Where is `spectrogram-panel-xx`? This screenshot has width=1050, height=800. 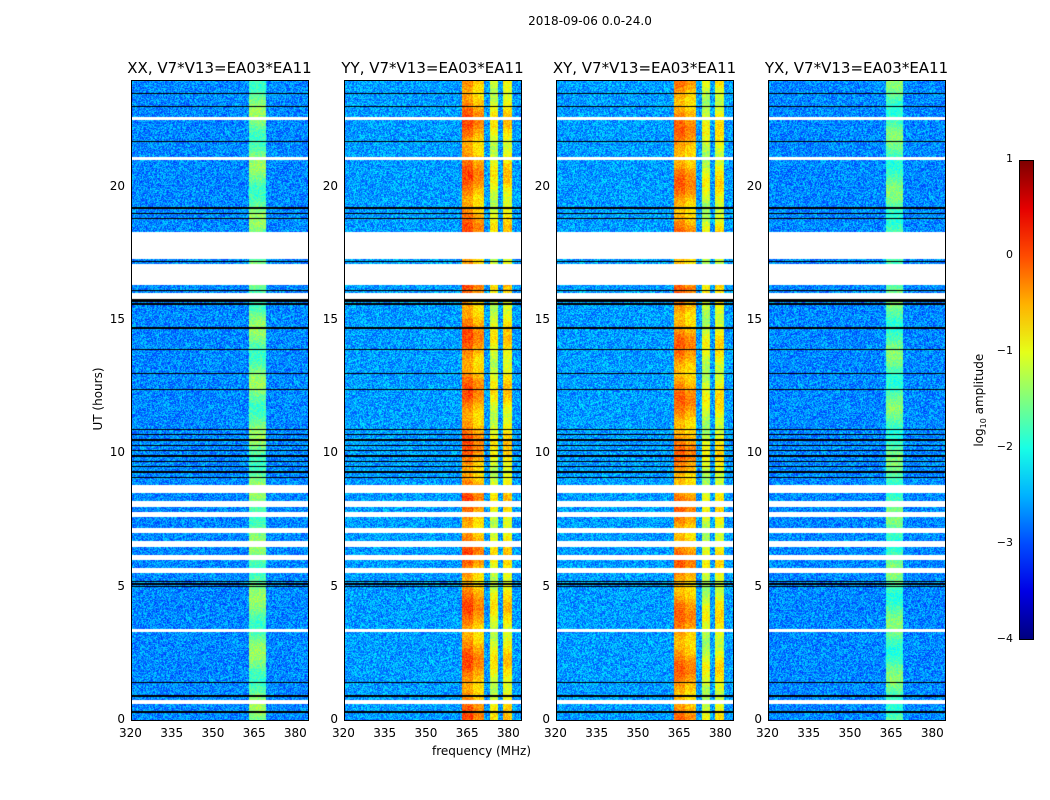 spectrogram-panel-xx is located at coordinates (220, 400).